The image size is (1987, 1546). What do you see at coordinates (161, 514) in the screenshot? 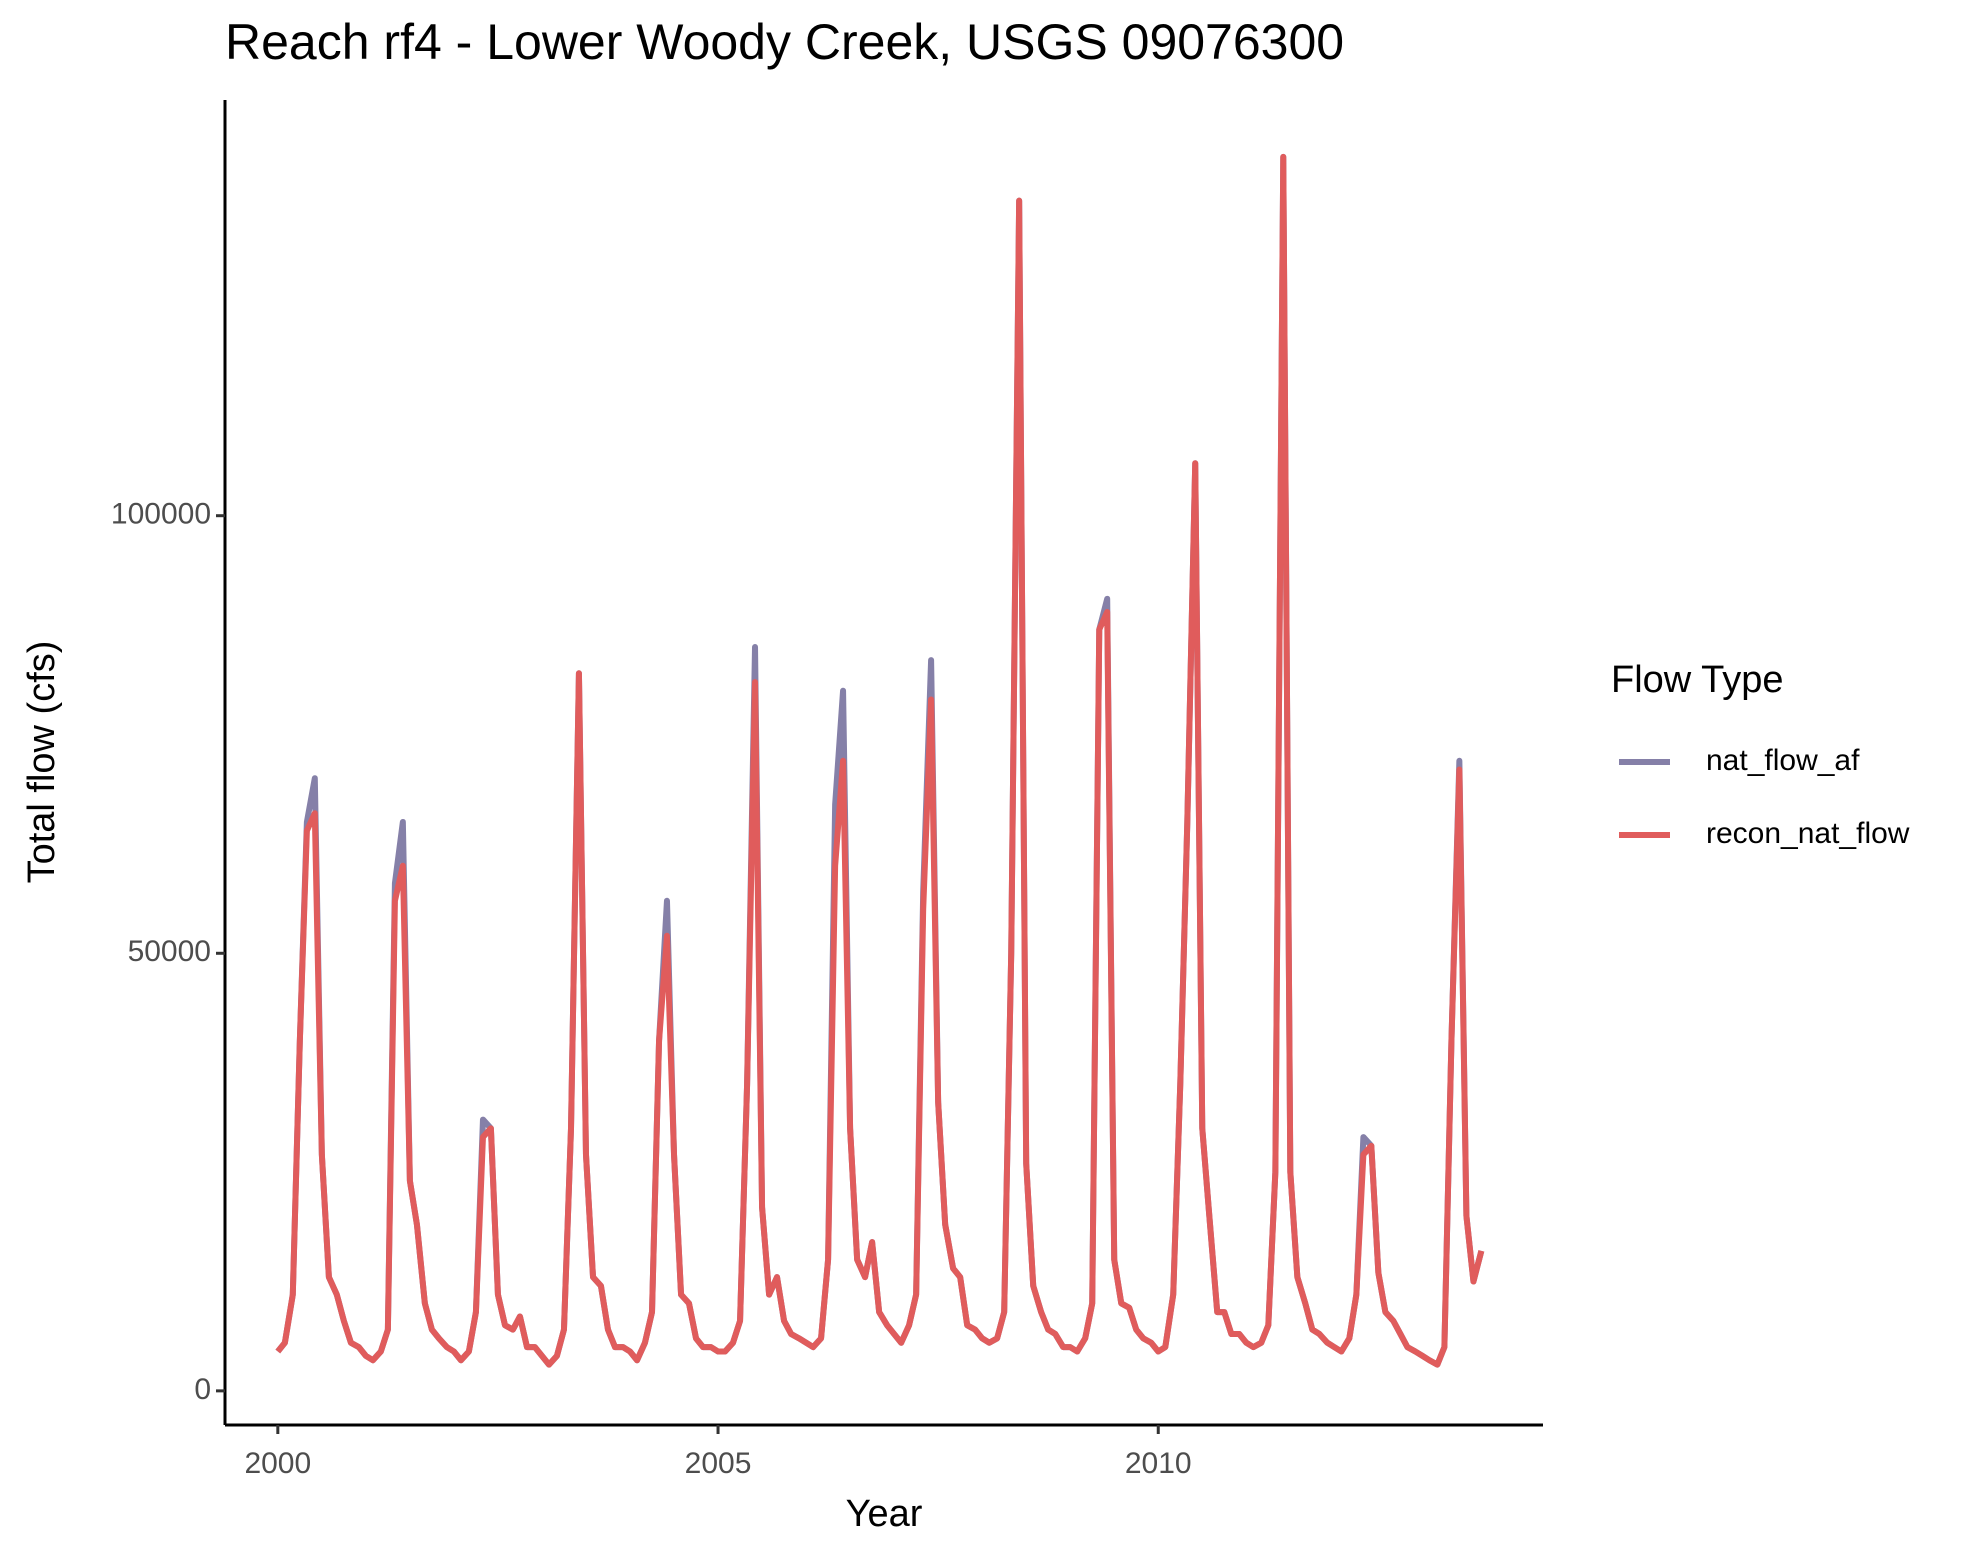
I see `y-tick-label: 100000` at bounding box center [161, 514].